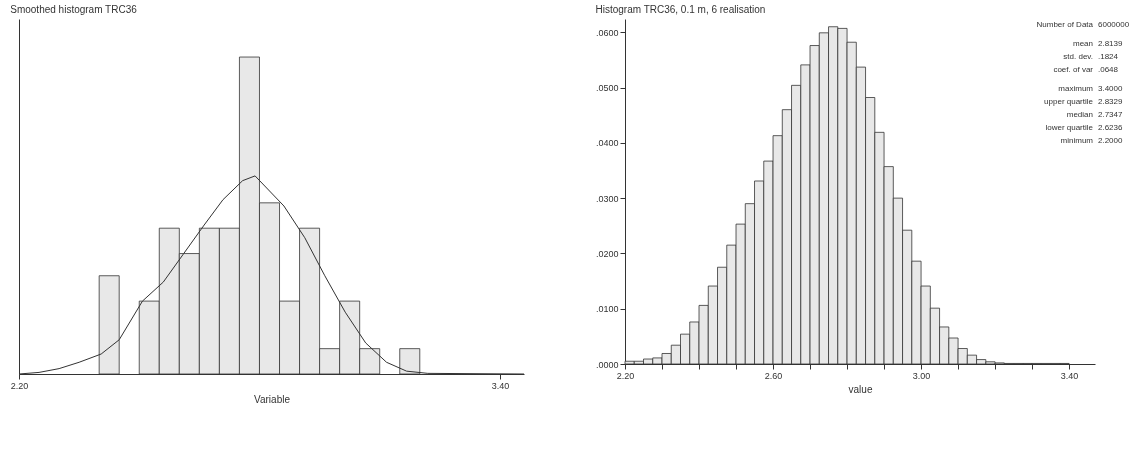 This screenshot has height=457, width=1141. What do you see at coordinates (1083, 24) in the screenshot?
I see `annotation: Number of Data 6000000` at bounding box center [1083, 24].